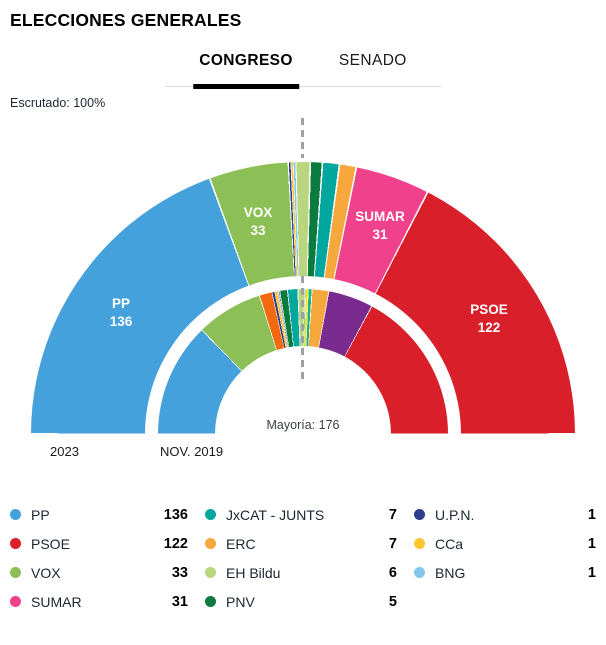 The height and width of the screenshot is (645, 606). What do you see at coordinates (489, 309) in the screenshot?
I see `chart-label-psoe-name: PSOE` at bounding box center [489, 309].